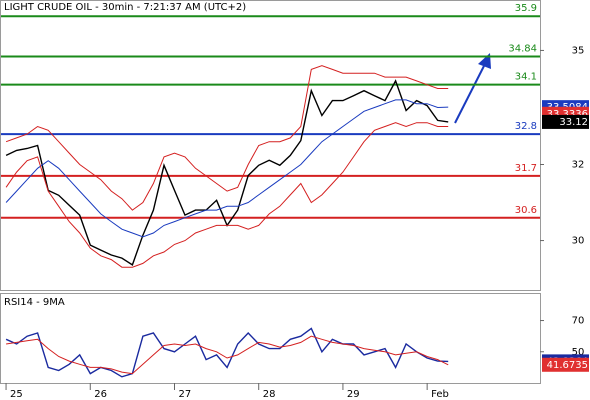  Describe the element at coordinates (353, 394) in the screenshot. I see `x-tick-label: 29` at that location.